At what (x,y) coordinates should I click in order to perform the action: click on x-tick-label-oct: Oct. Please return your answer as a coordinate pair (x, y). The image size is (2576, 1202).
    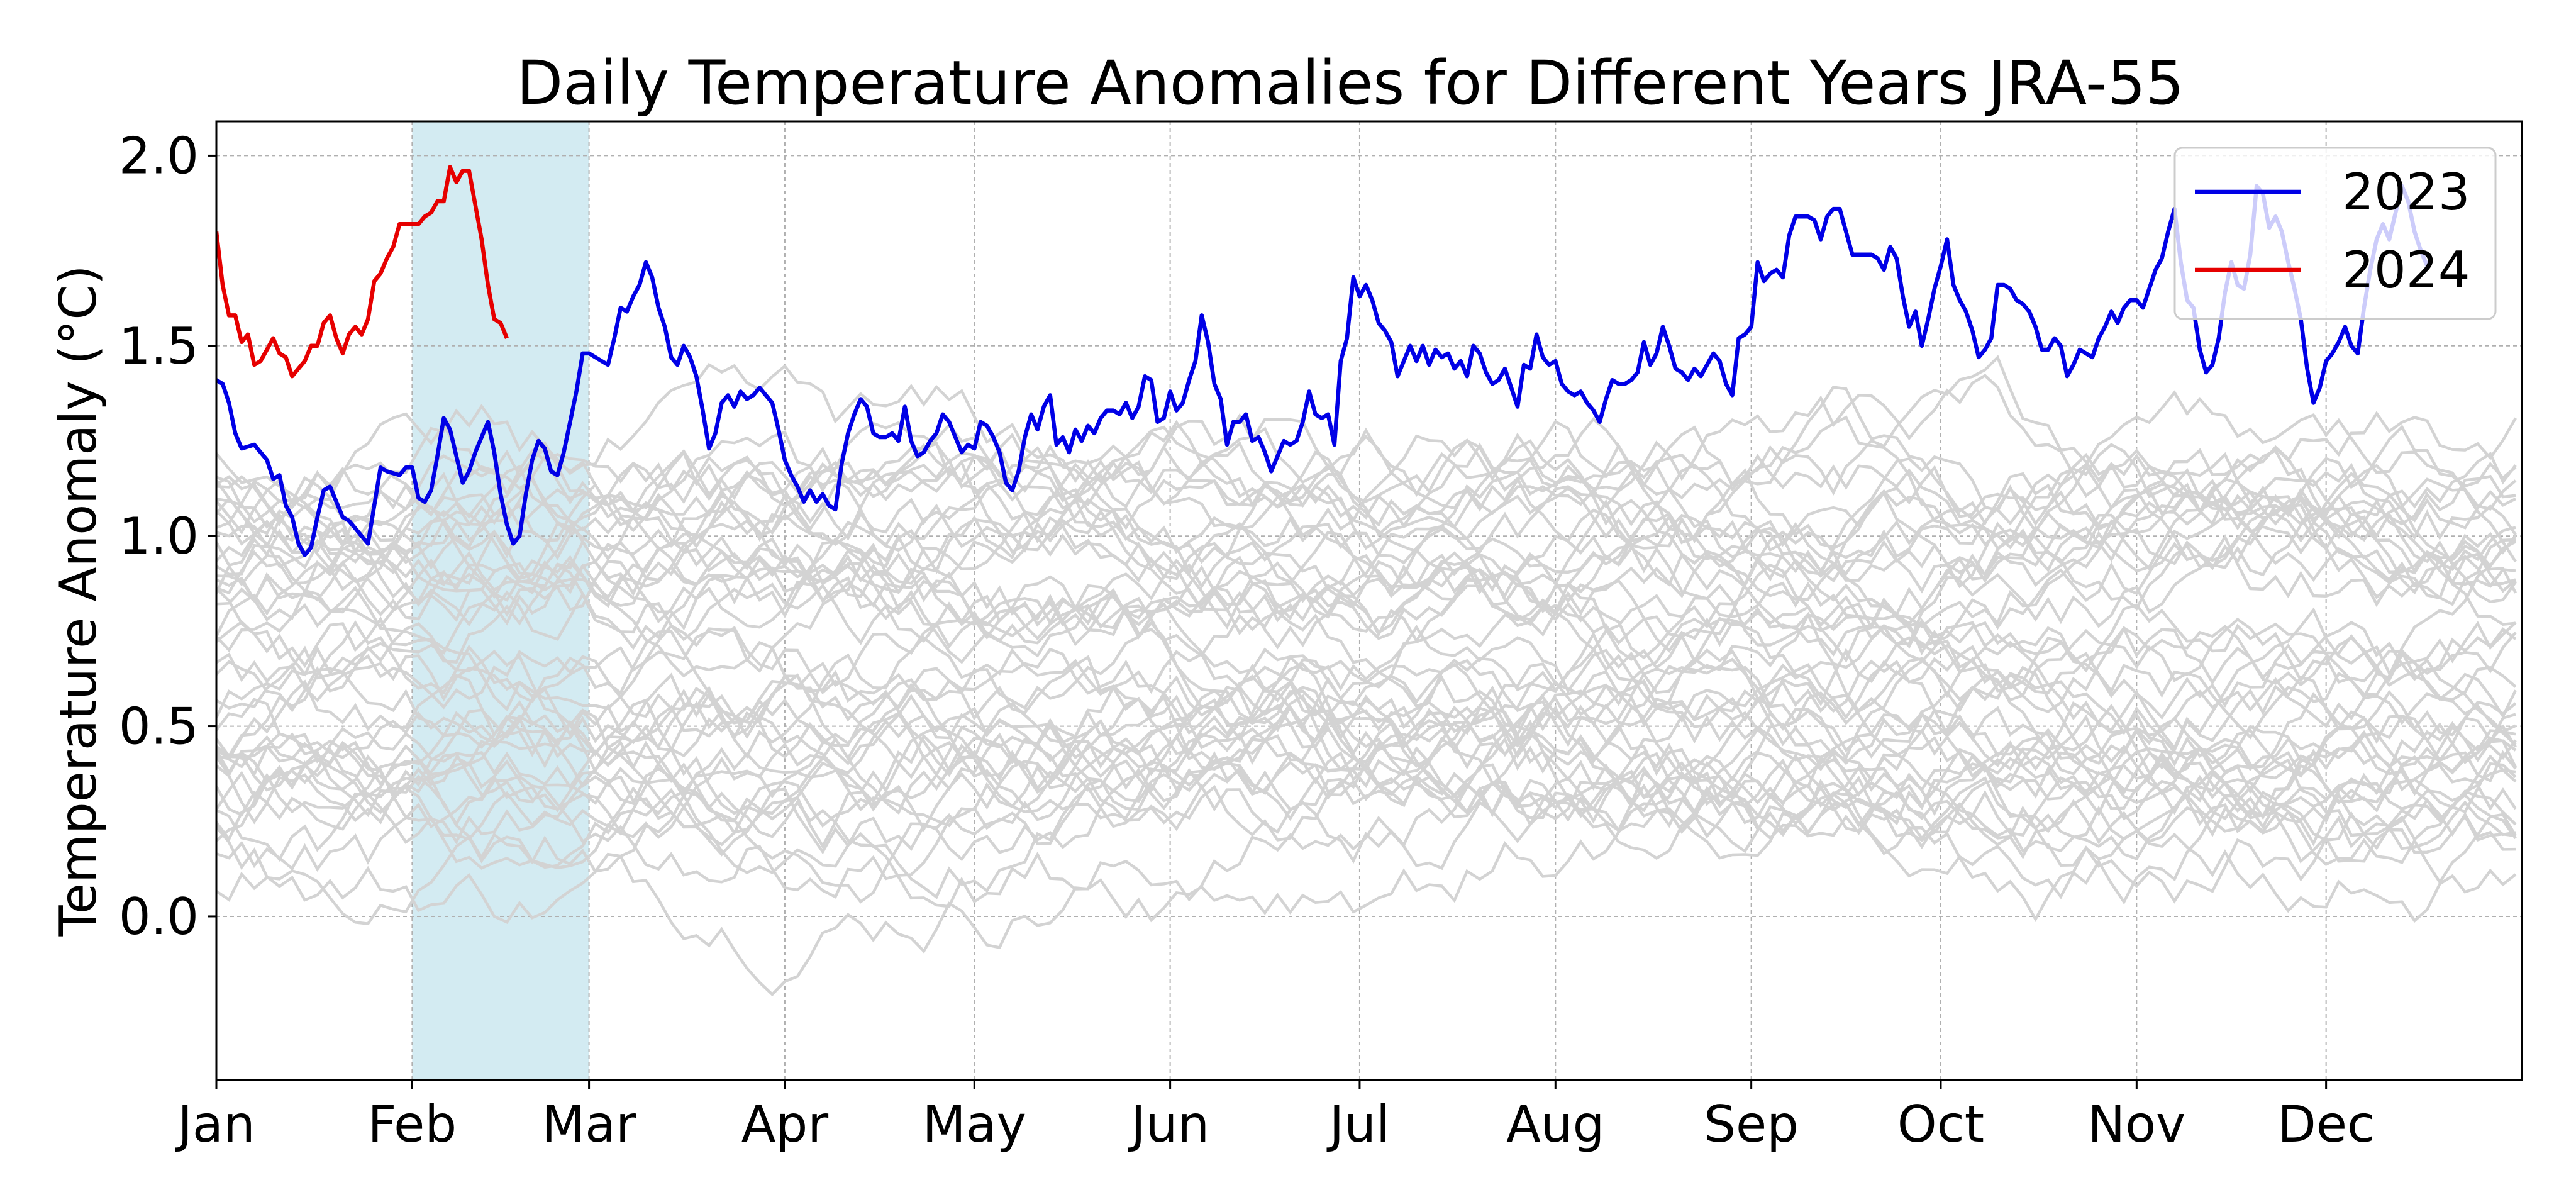
    Looking at the image, I should click on (1940, 1124).